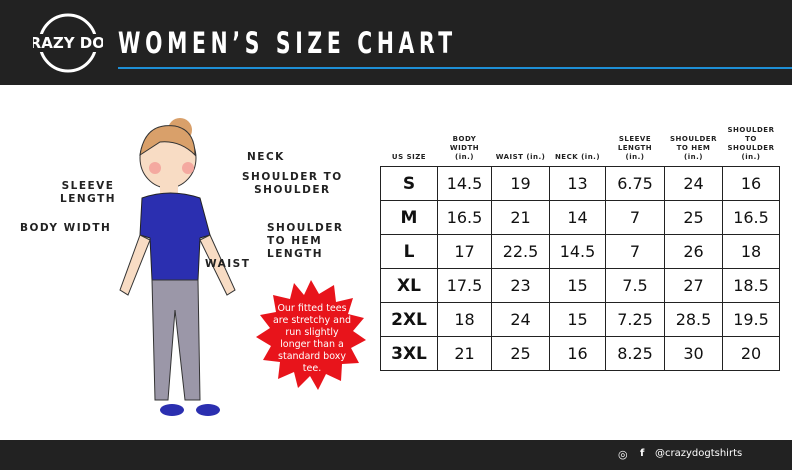 This screenshot has height=470, width=792. I want to click on social-handle: @crazydogtshirts, so click(699, 453).